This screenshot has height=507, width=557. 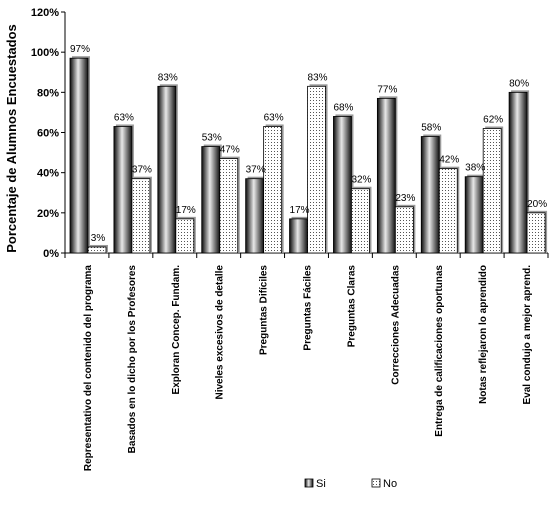 I want to click on category-label: Exploran Concep. Fundam., so click(x=176, y=330).